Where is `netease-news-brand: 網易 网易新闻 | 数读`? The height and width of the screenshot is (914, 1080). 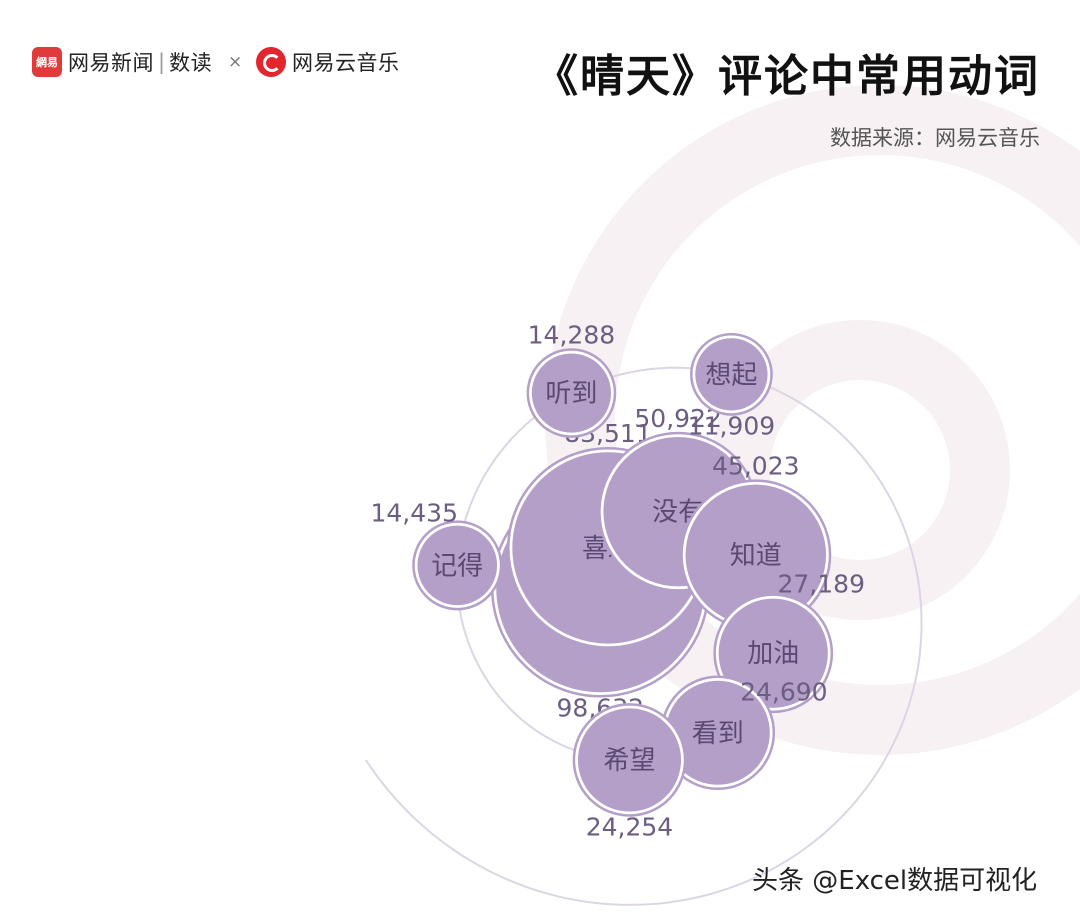 netease-news-brand: 網易 网易新闻 | 数读 is located at coordinates (122, 62).